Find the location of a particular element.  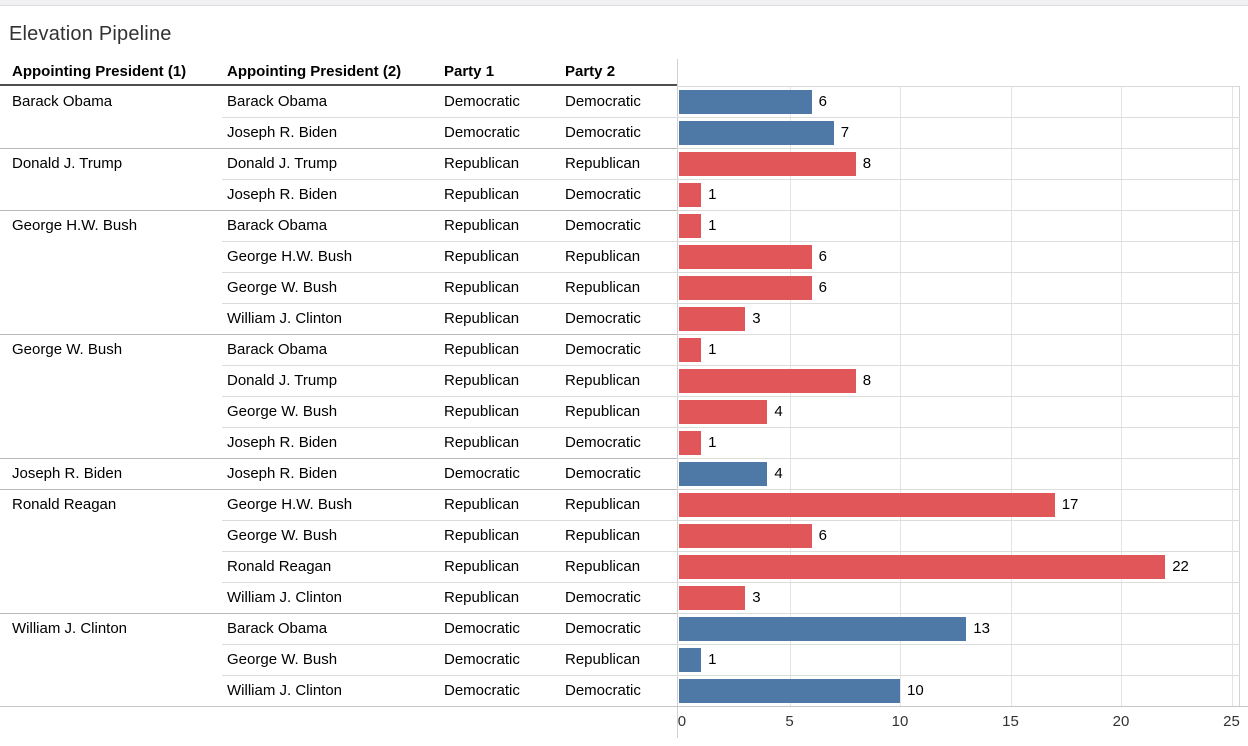

cell-appointing-president-1: William J. Clinton is located at coordinates (70, 628).